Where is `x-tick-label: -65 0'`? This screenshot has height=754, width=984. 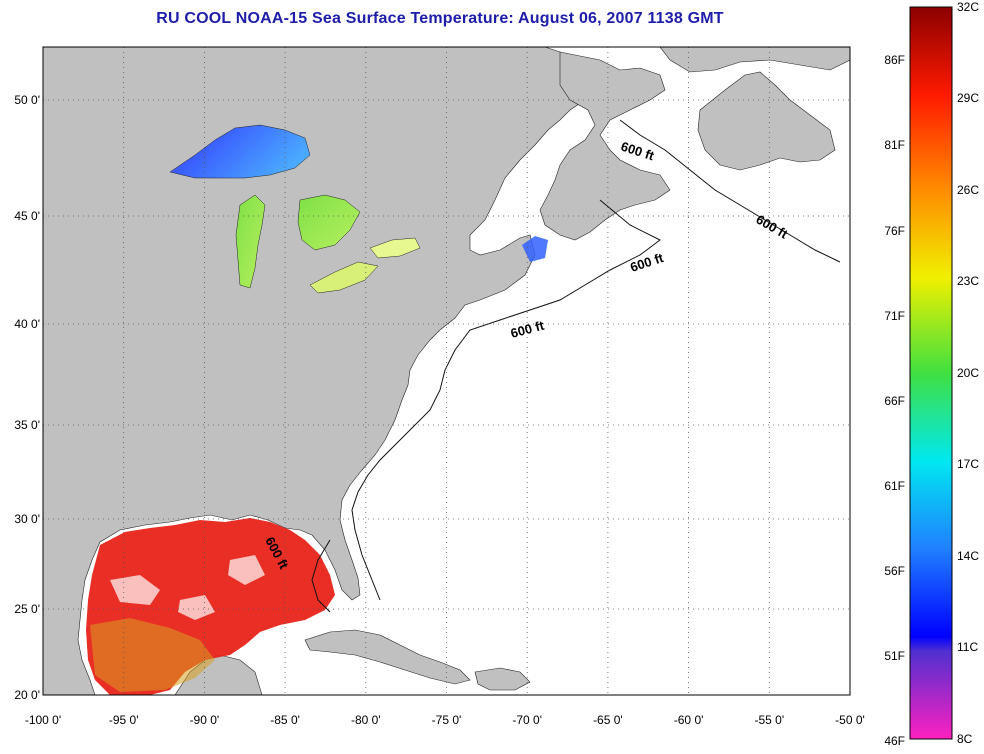
x-tick-label: -65 0' is located at coordinates (608, 720).